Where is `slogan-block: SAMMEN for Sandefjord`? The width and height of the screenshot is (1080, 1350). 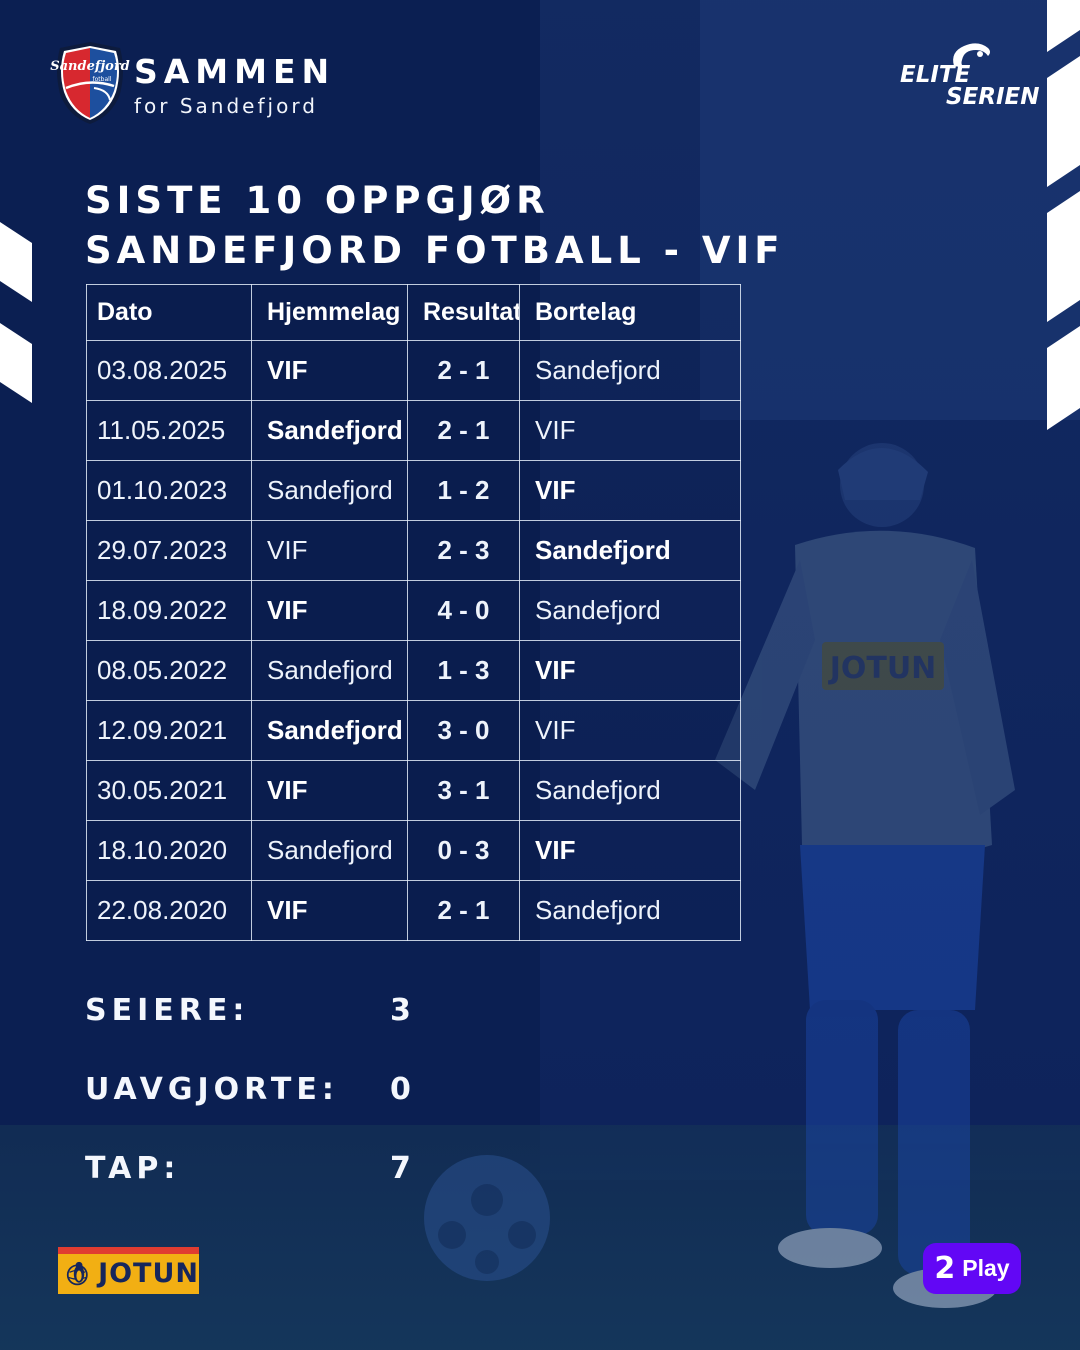
slogan-block: SAMMEN for Sandefjord is located at coordinates (234, 85).